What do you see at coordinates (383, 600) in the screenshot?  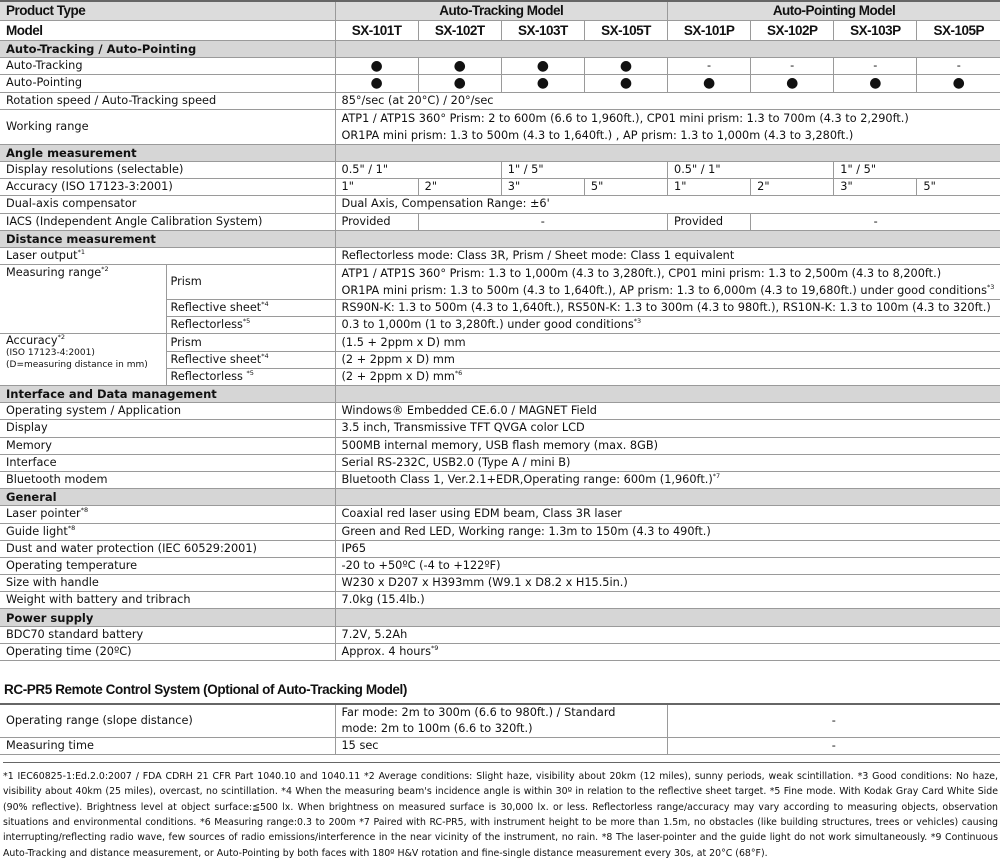 I see `spec-value-text: 7.0kg (15.4lb.)` at bounding box center [383, 600].